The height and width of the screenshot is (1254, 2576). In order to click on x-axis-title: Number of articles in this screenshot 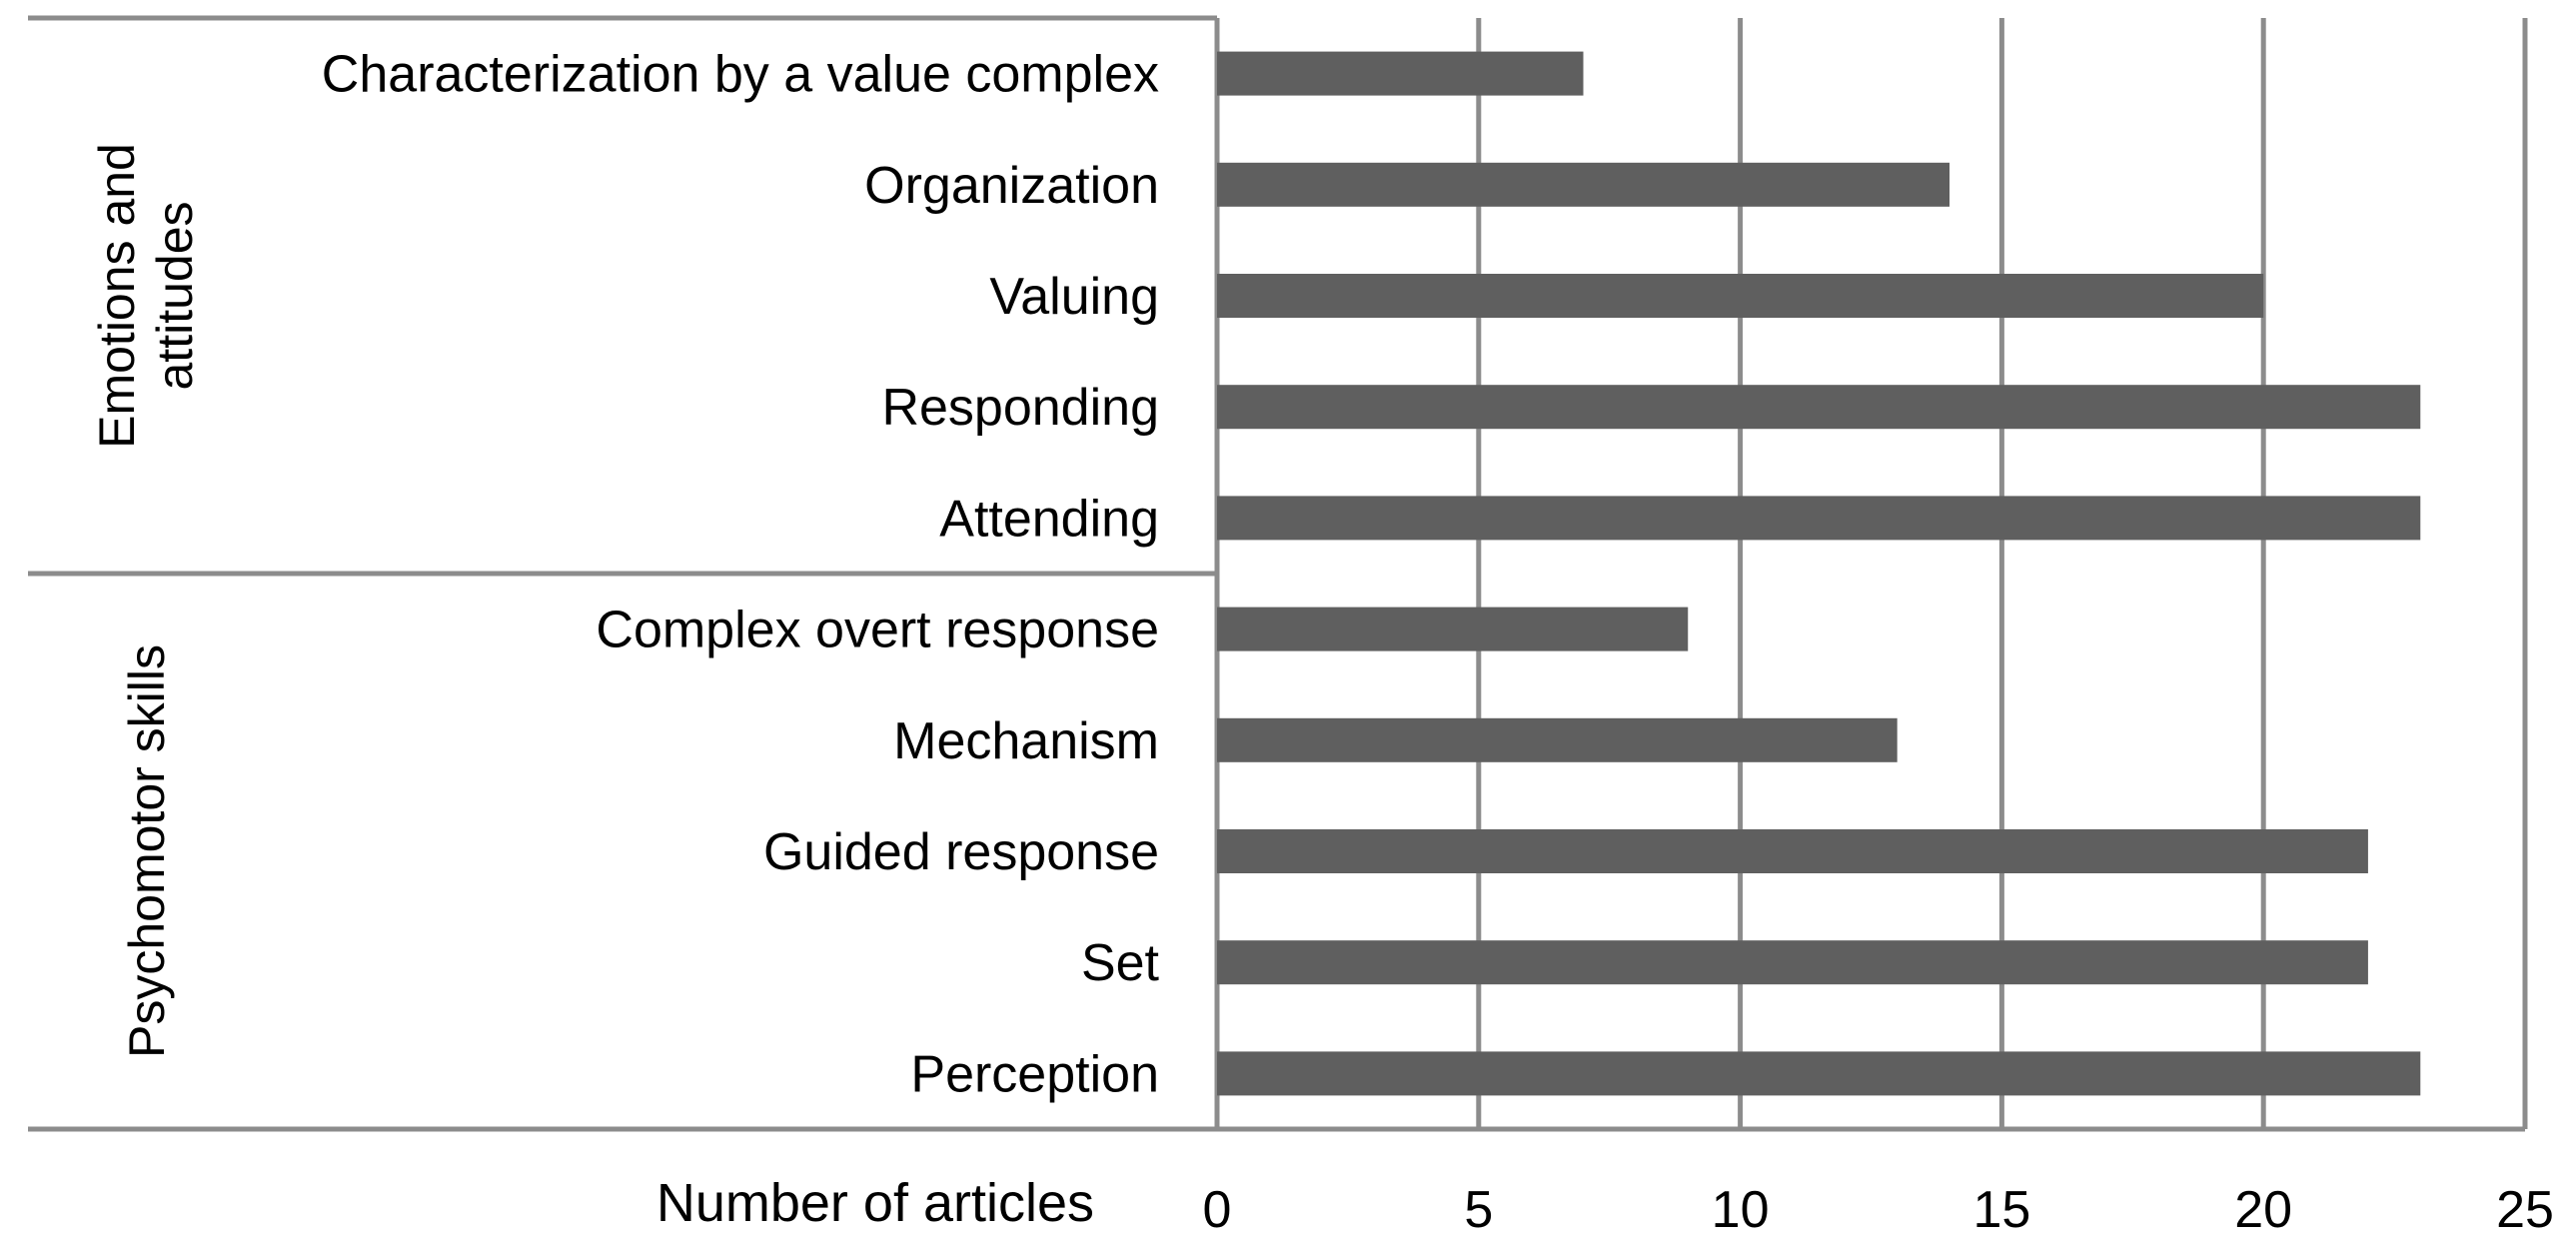, I will do `click(875, 1203)`.